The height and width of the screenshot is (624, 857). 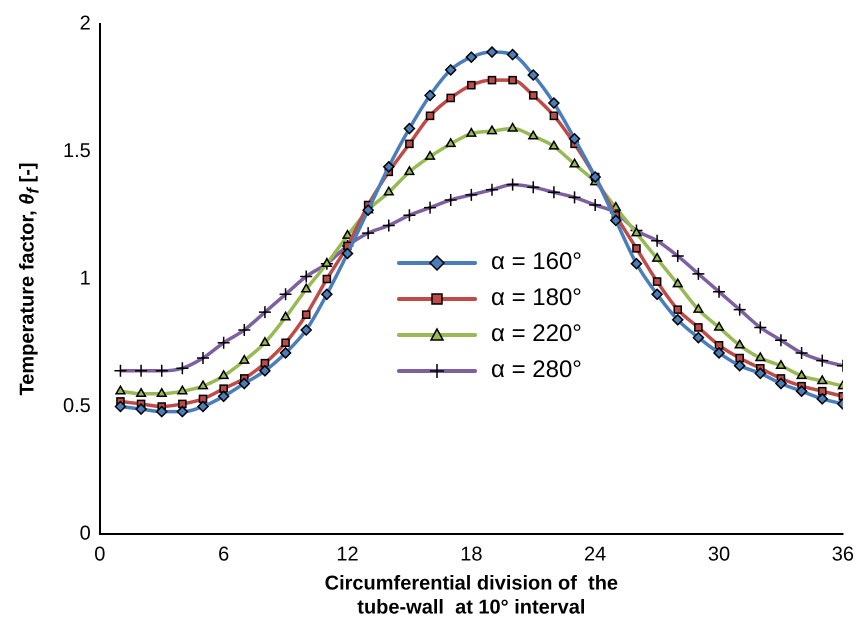 What do you see at coordinates (85, 533) in the screenshot?
I see `y-tick-label: 0` at bounding box center [85, 533].